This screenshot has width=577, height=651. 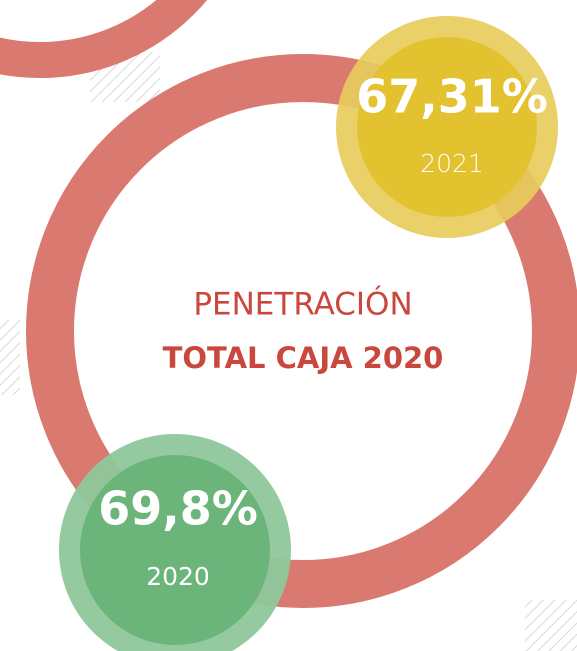 I want to click on center-title: TOTAL CAJA 2020, so click(x=303, y=358).